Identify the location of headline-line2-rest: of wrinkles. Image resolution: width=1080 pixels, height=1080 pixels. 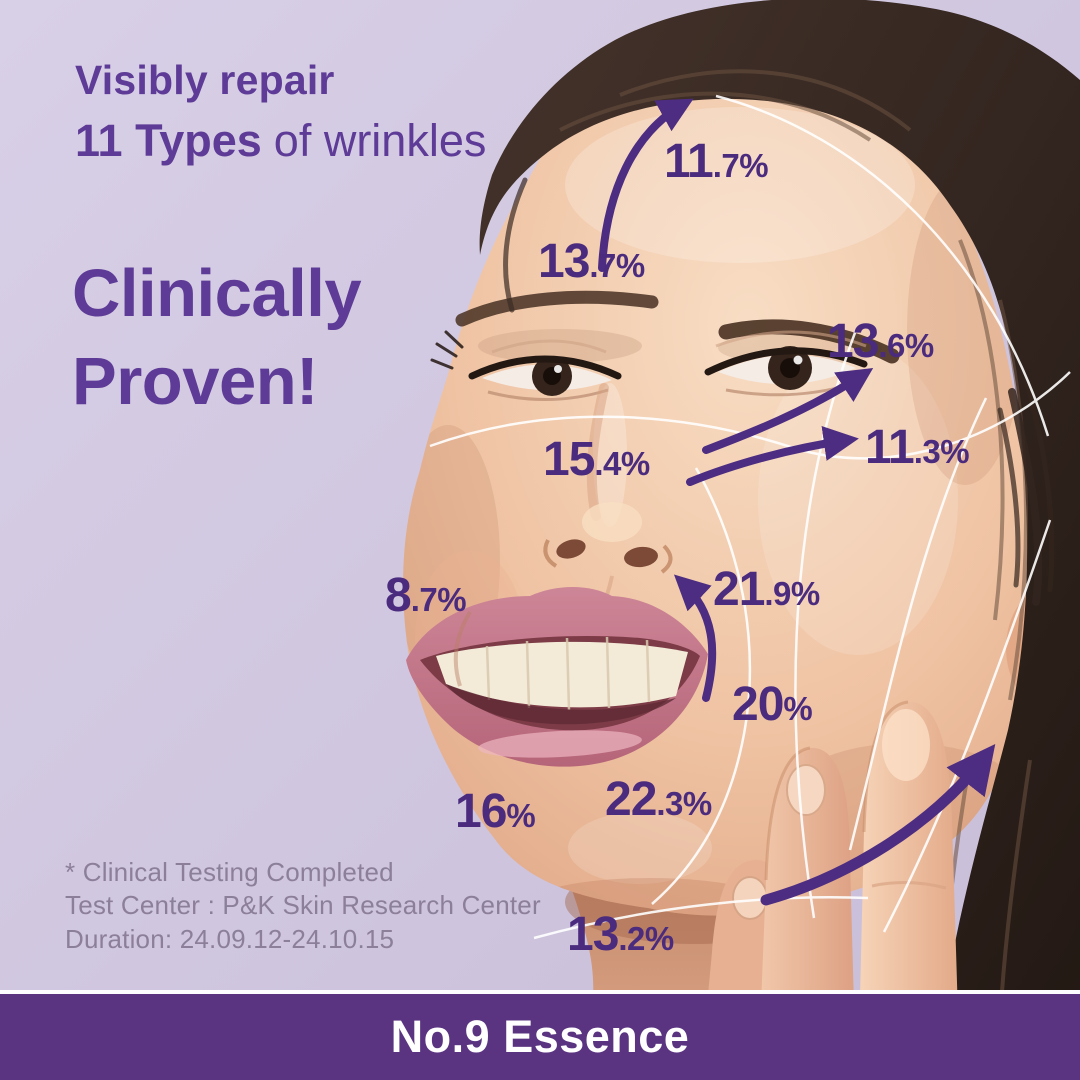
(380, 140).